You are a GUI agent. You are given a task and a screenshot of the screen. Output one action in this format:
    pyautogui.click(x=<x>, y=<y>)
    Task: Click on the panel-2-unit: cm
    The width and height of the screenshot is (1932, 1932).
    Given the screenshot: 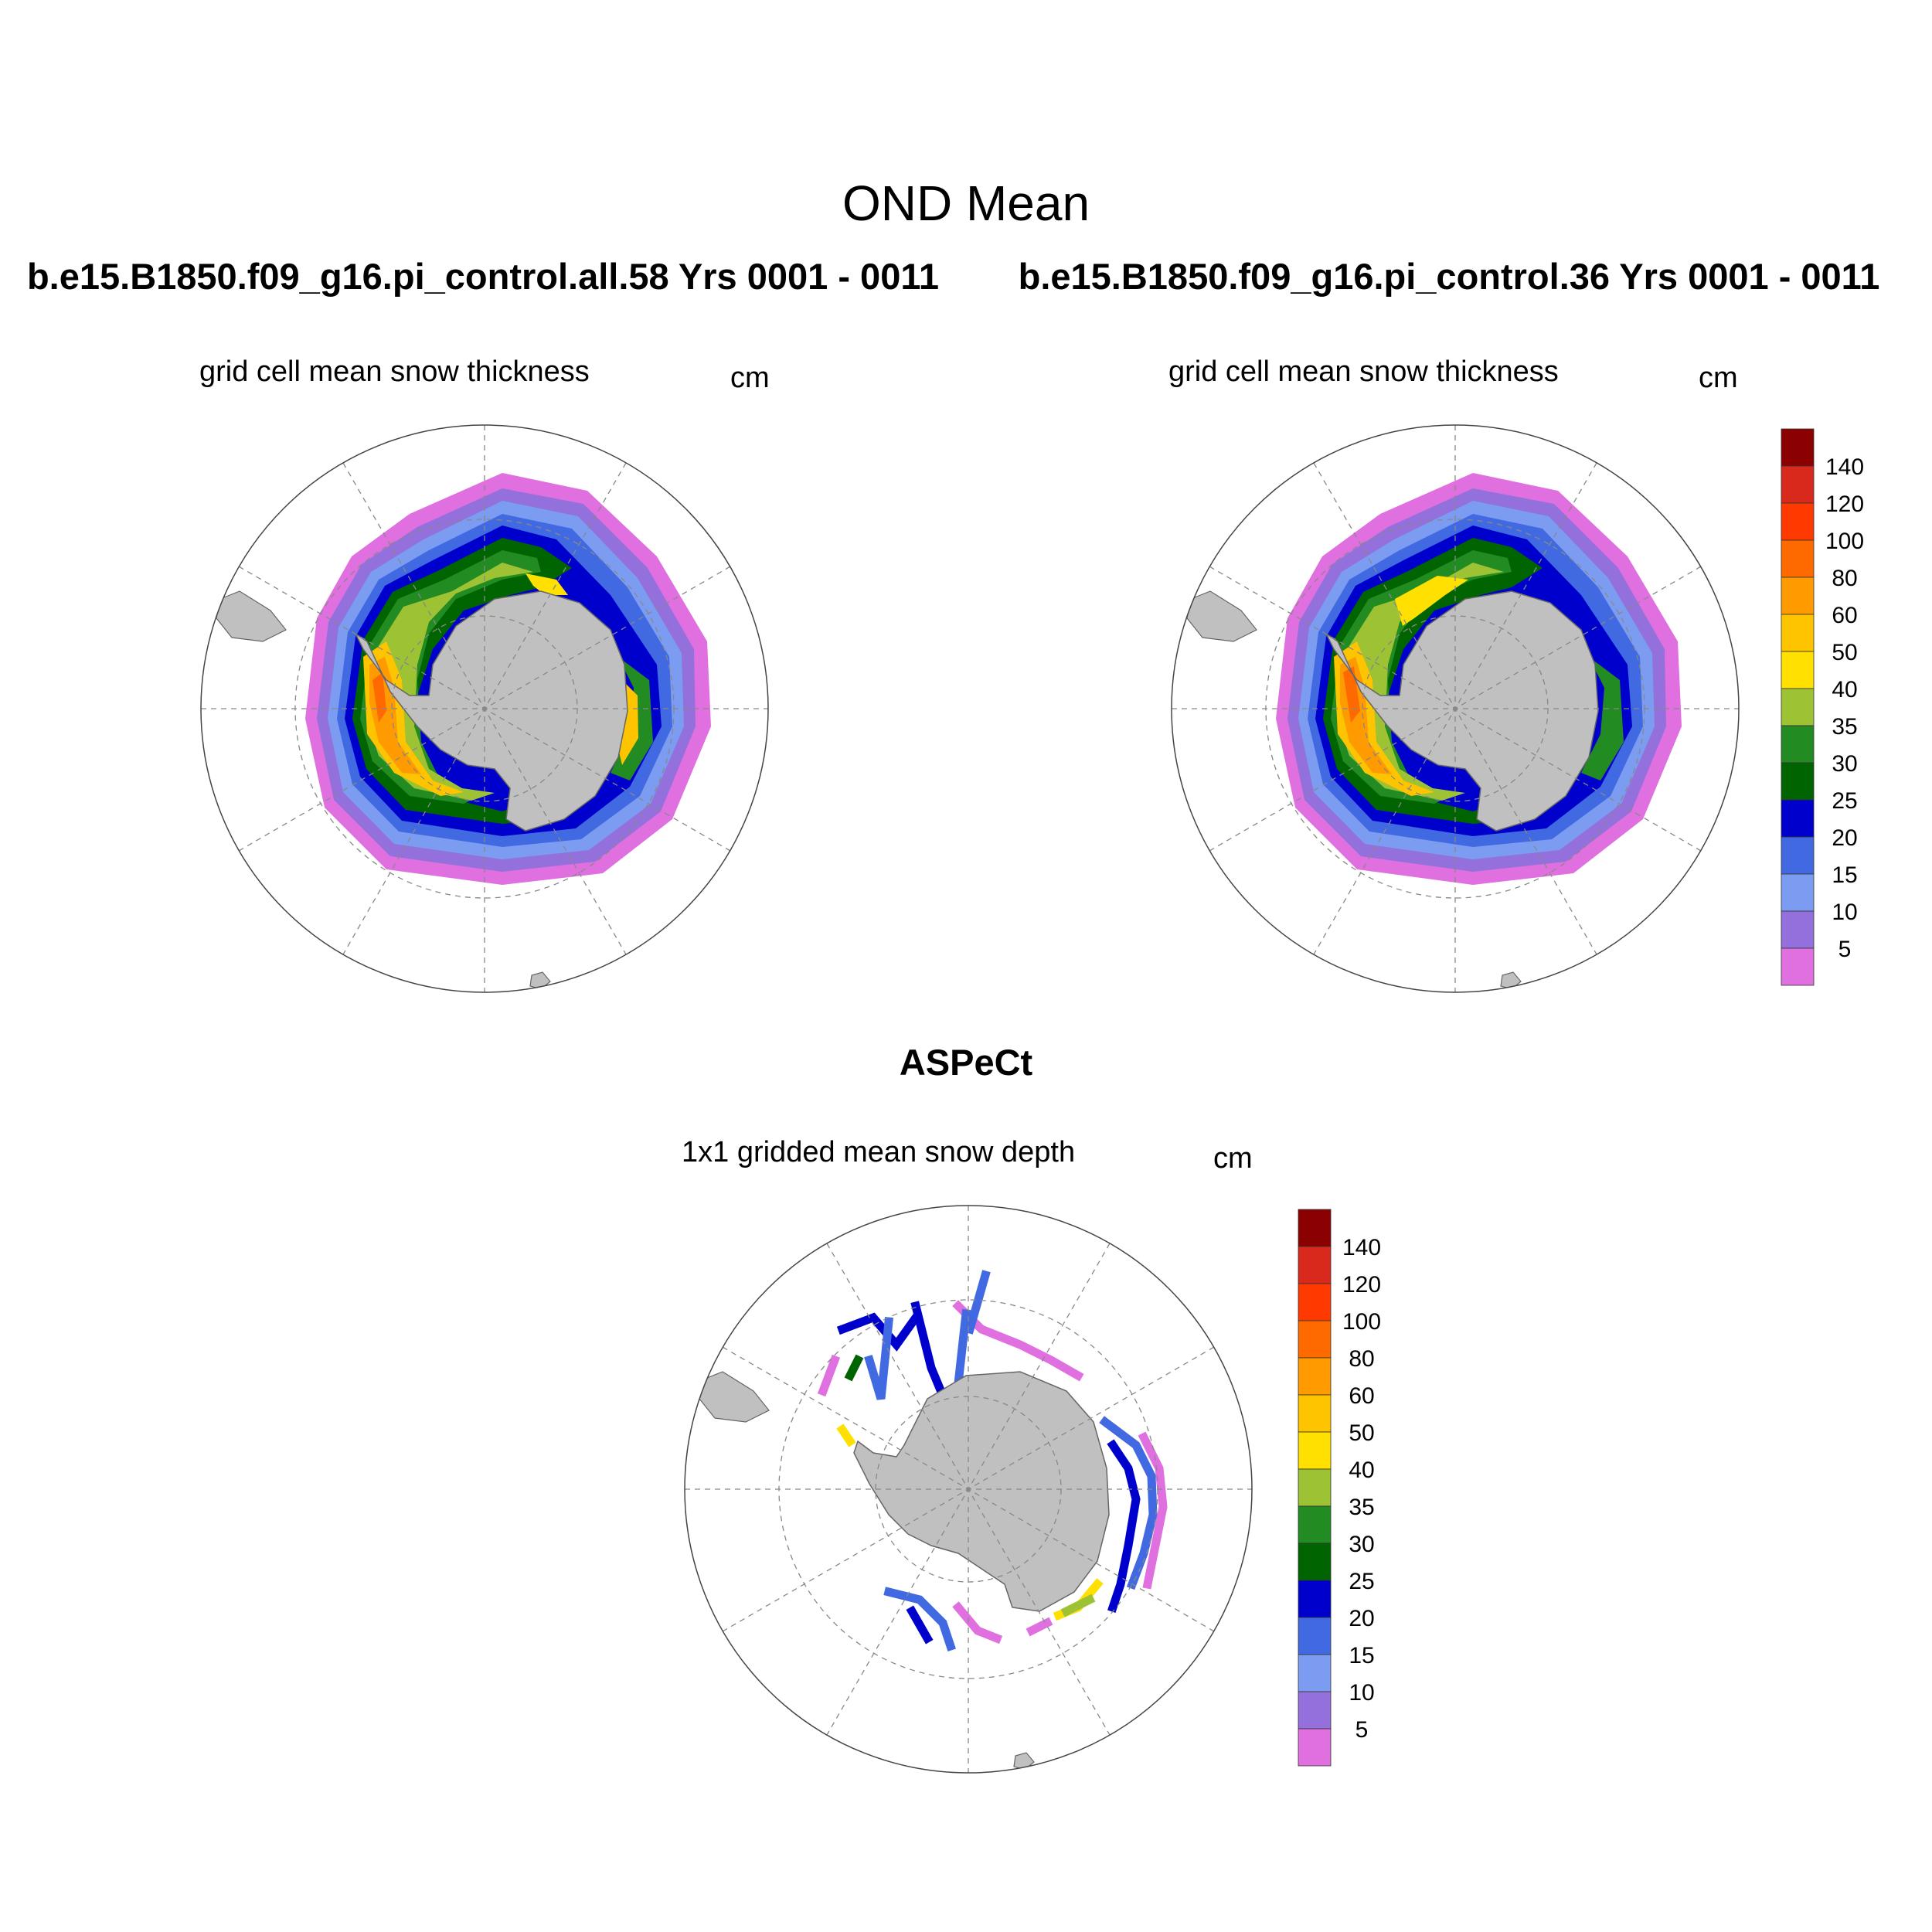 What is the action you would take?
    pyautogui.click(x=1718, y=378)
    